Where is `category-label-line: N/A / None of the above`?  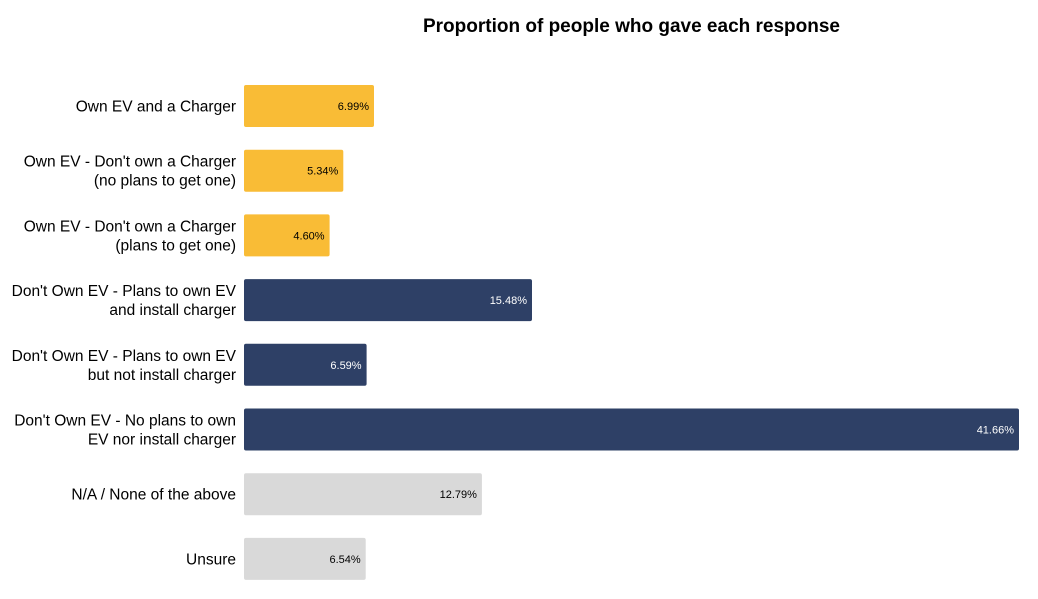 category-label-line: N/A / None of the above is located at coordinates (153, 495).